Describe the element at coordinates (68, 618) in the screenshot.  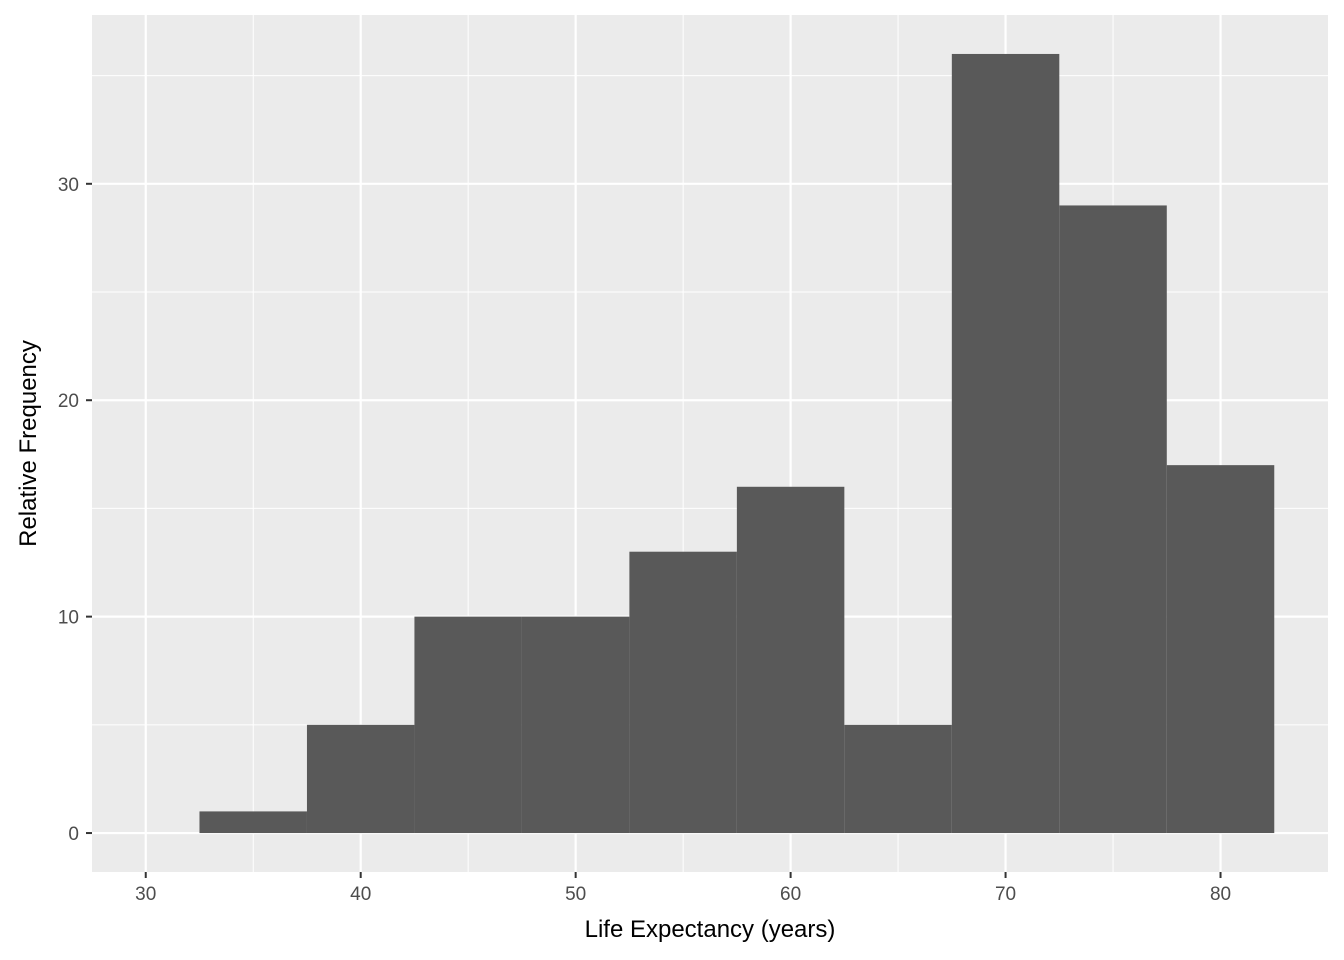
I see `y-tick-label: 10` at that location.